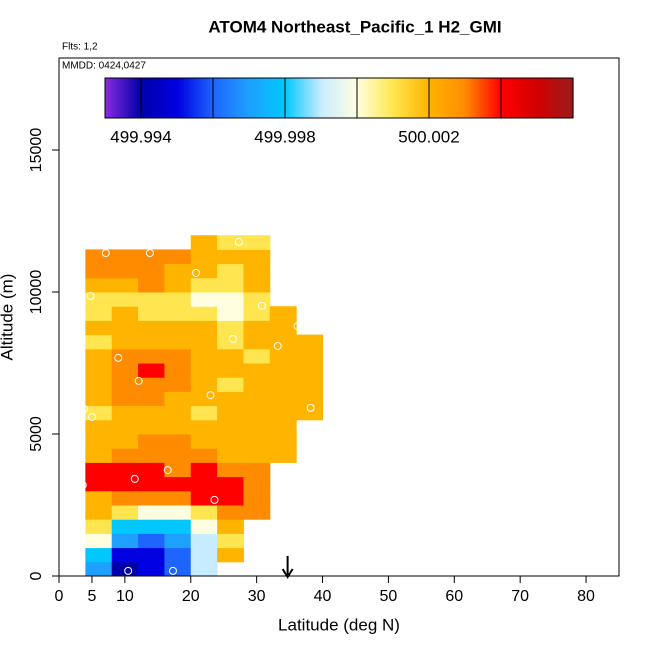  What do you see at coordinates (125, 596) in the screenshot?
I see `x-tick-label: 10` at bounding box center [125, 596].